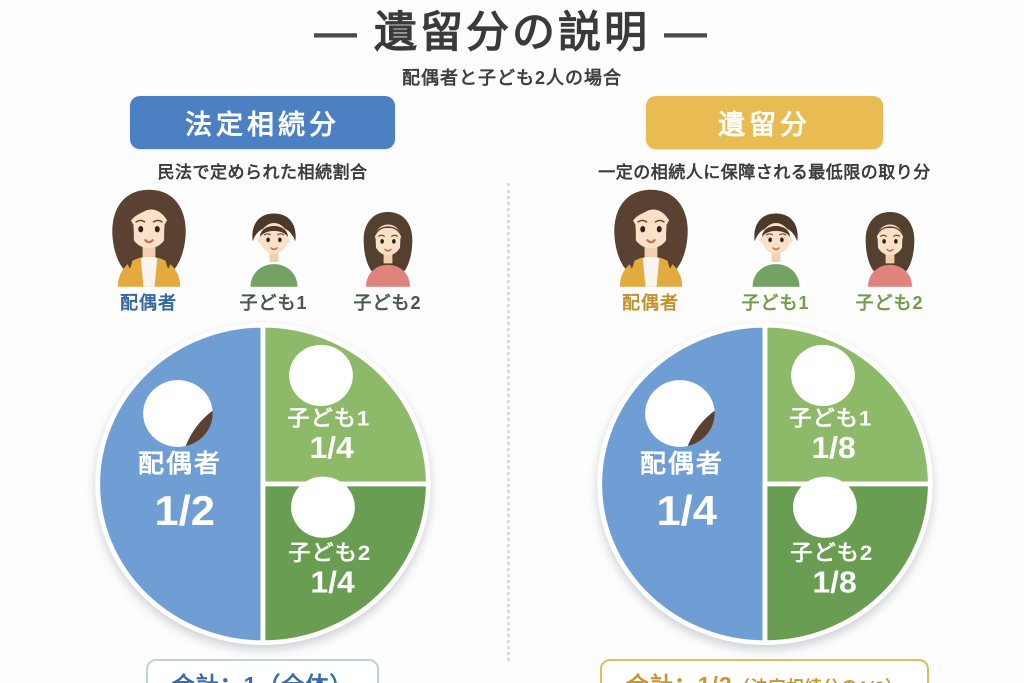 This screenshot has height=683, width=1024. I want to click on total-main: 合計：1, so click(215, 677).